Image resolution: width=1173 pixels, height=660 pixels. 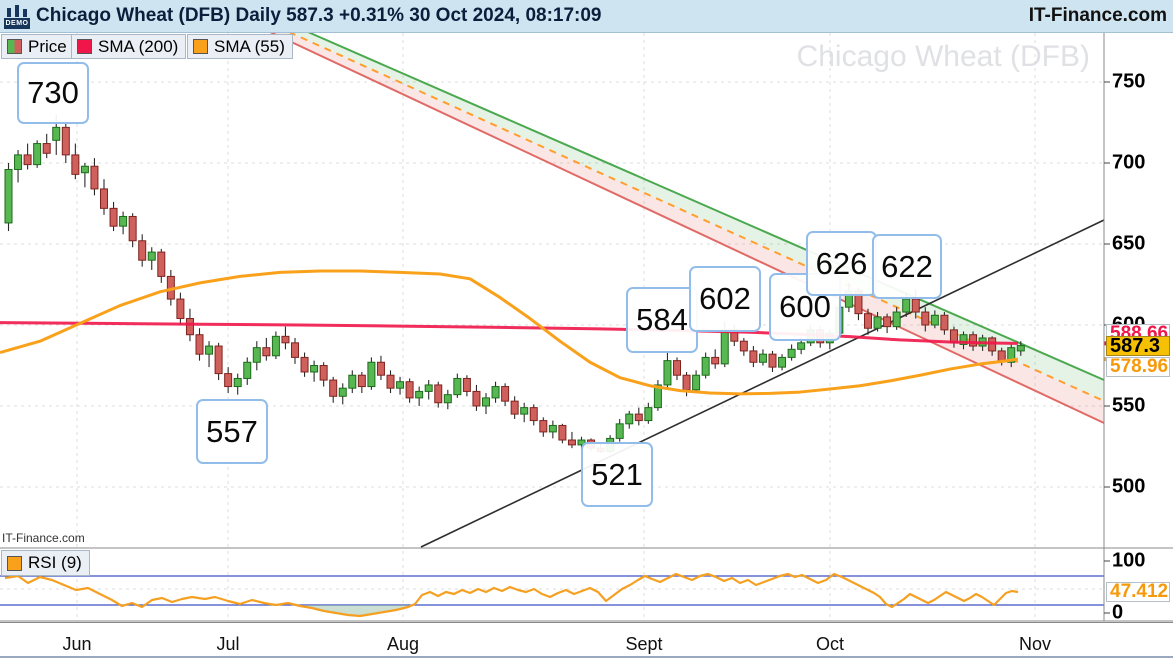 What do you see at coordinates (841, 263) in the screenshot?
I see `price-callout-626: 626` at bounding box center [841, 263].